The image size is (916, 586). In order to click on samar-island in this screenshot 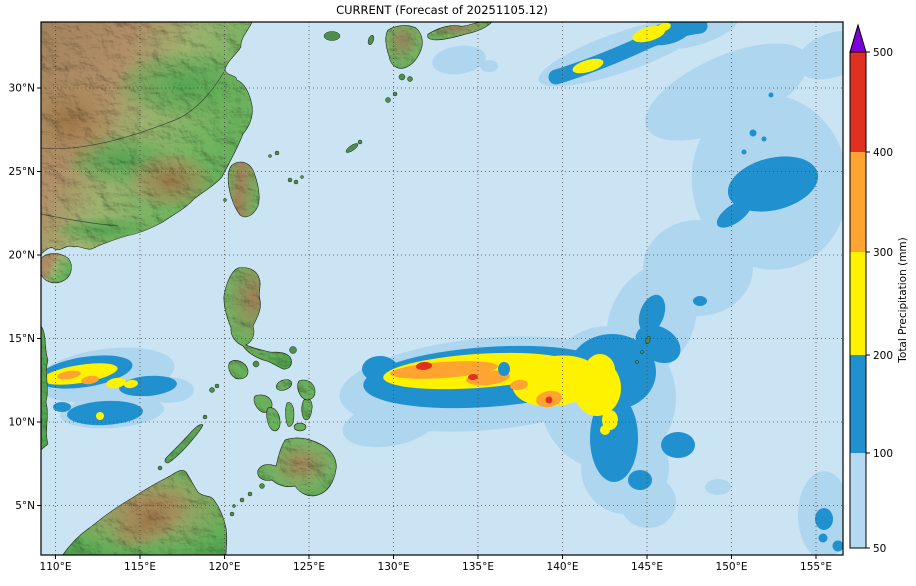, I will do `click(306, 390)`.